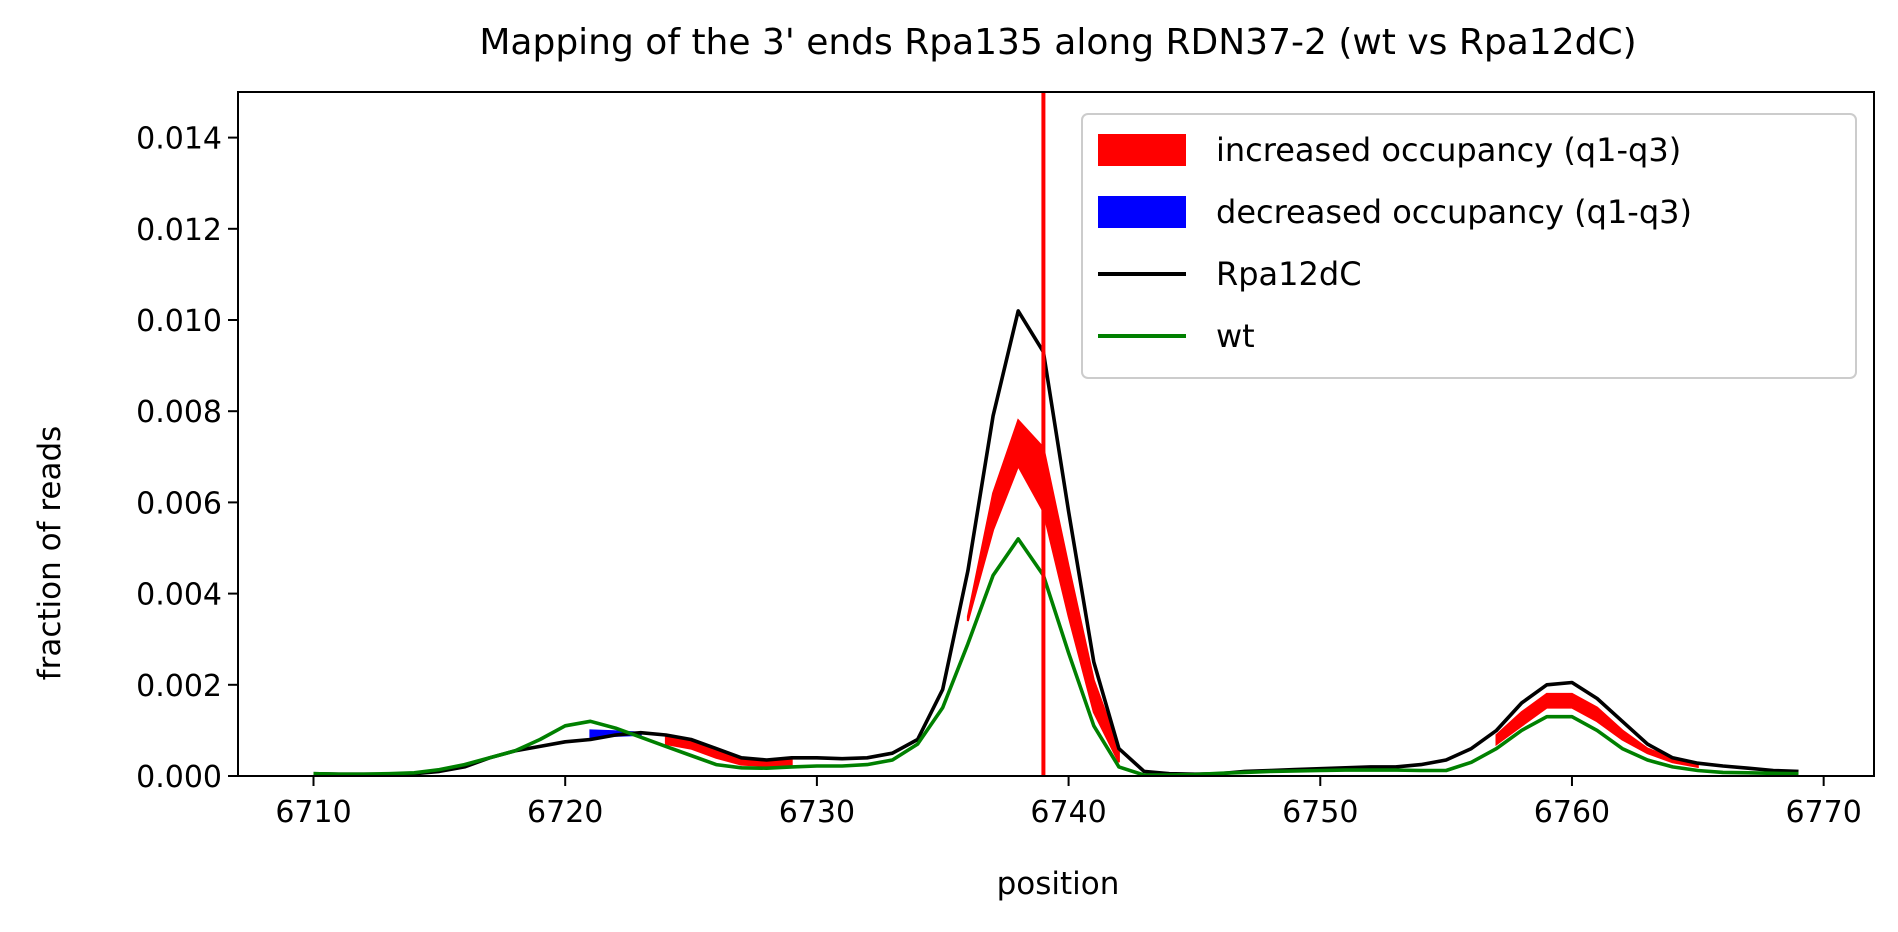  Describe the element at coordinates (179, 777) in the screenshot. I see `y-tick-label: 0.000` at that location.